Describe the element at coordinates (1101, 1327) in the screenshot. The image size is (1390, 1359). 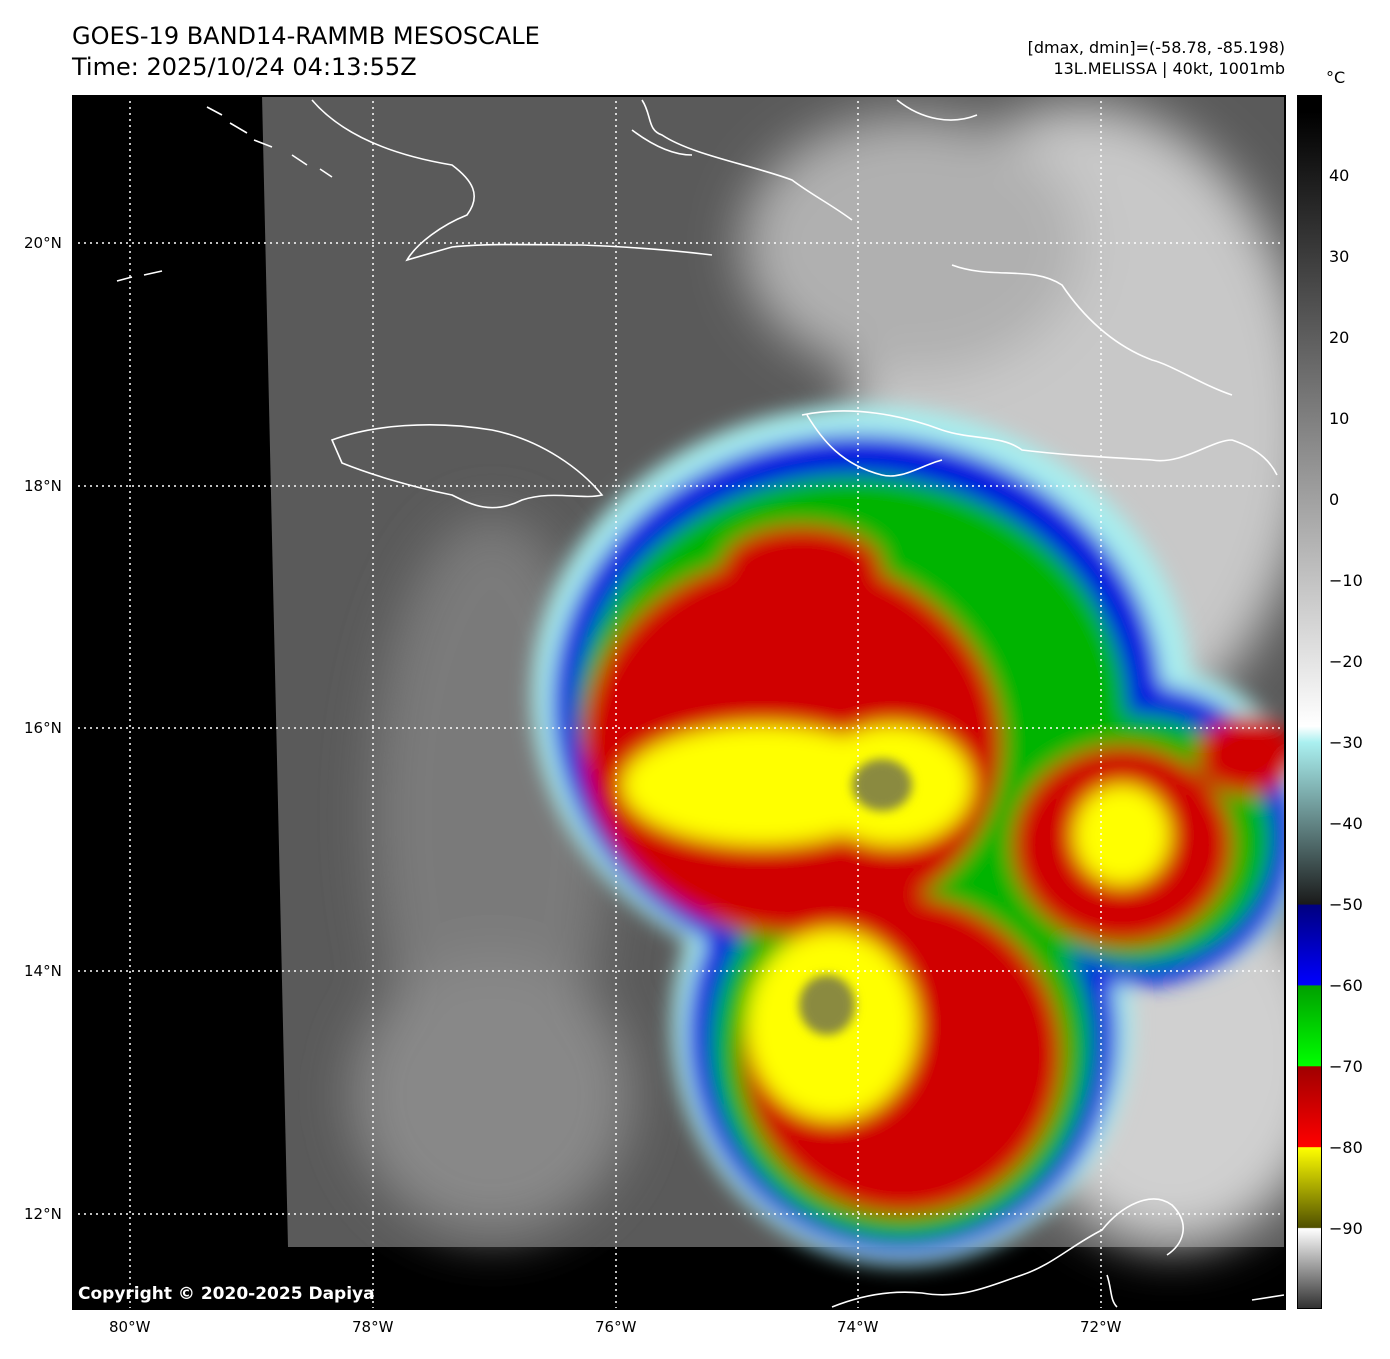
I see `lon-tick-72w: 72°W` at that location.